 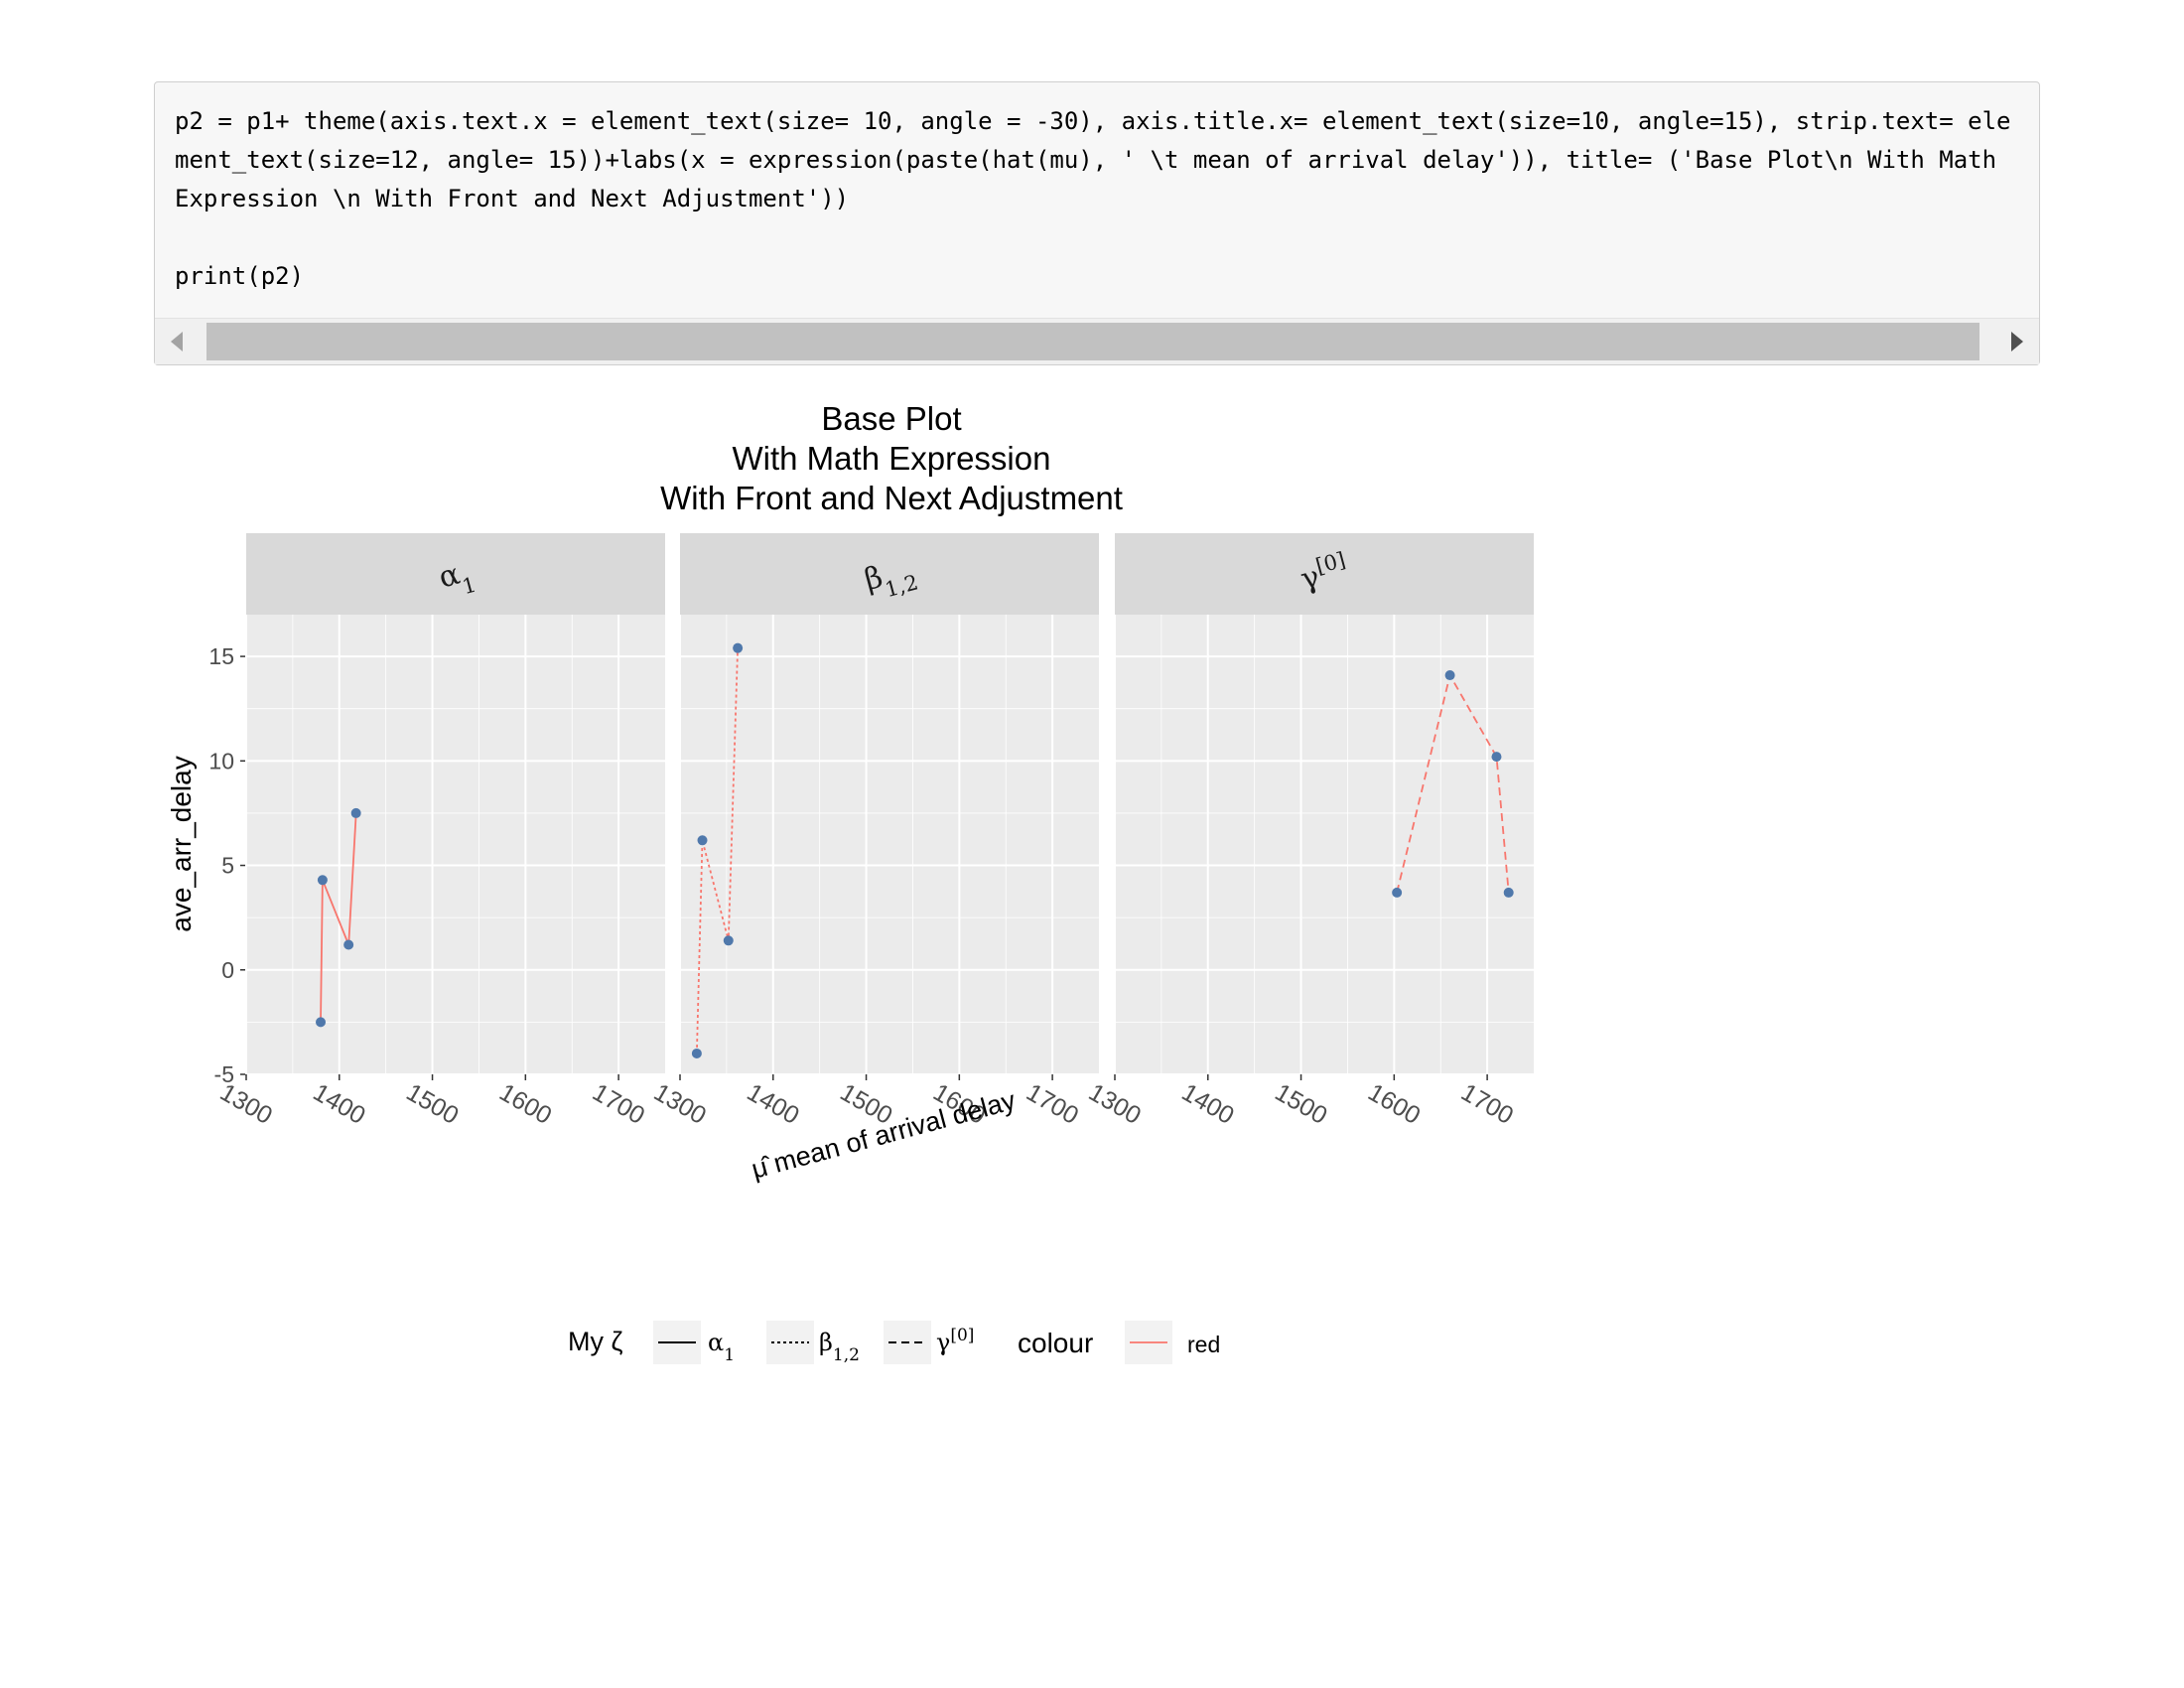 What do you see at coordinates (721, 1347) in the screenshot?
I see `legend-item-label: α1` at bounding box center [721, 1347].